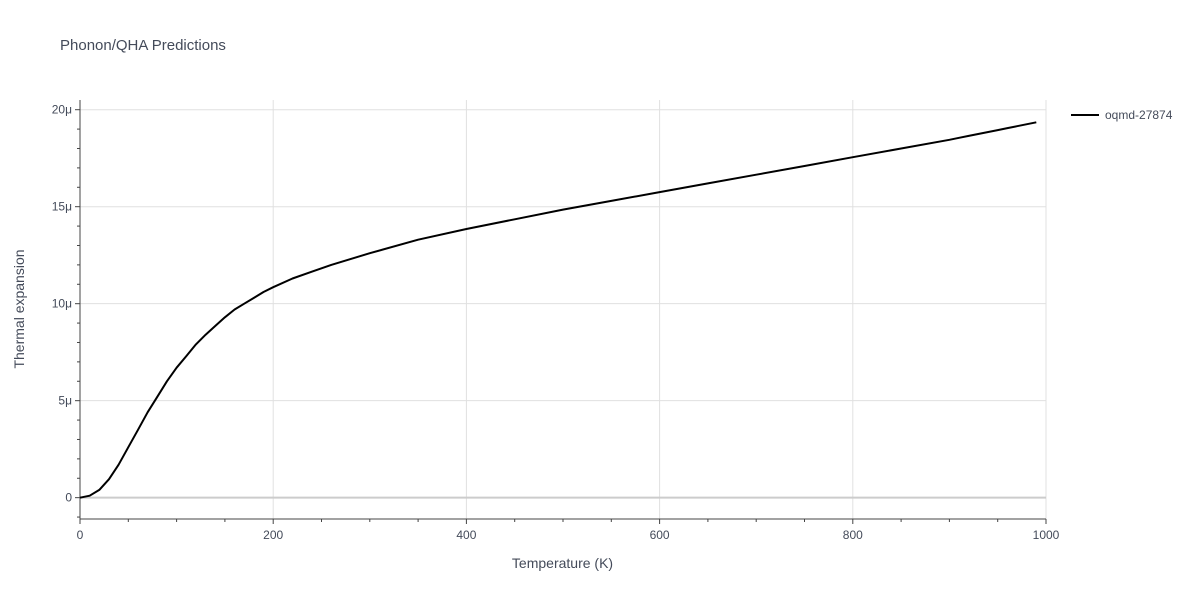 The width and height of the screenshot is (1200, 600). Describe the element at coordinates (62, 207) in the screenshot. I see `y-tick-label-15: 15μ` at that location.